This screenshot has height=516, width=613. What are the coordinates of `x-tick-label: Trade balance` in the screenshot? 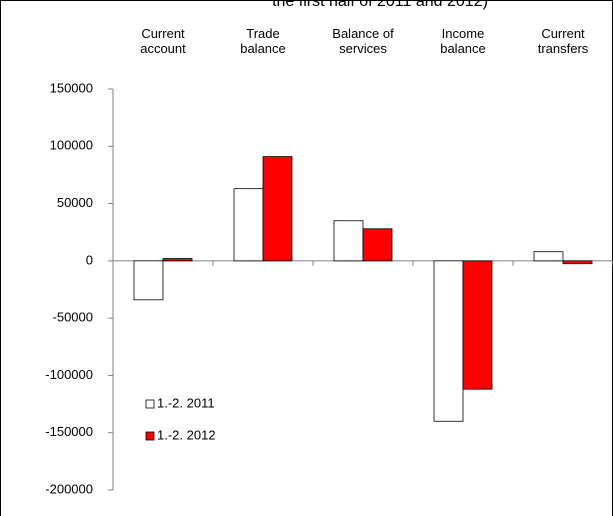 It's located at (263, 41).